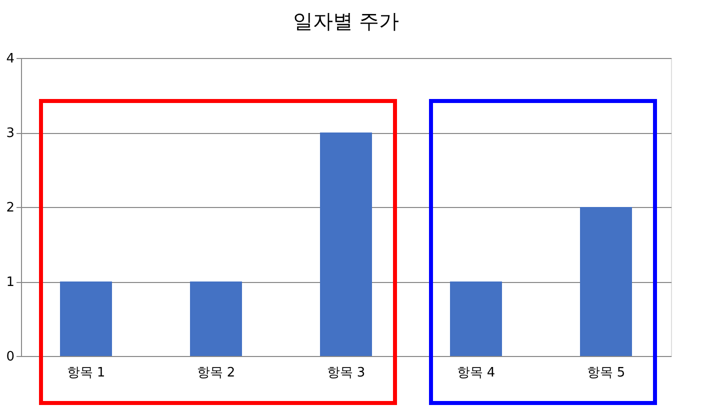 The image size is (707, 420). What do you see at coordinates (10, 357) in the screenshot?
I see `y-tick-label: 0` at bounding box center [10, 357].